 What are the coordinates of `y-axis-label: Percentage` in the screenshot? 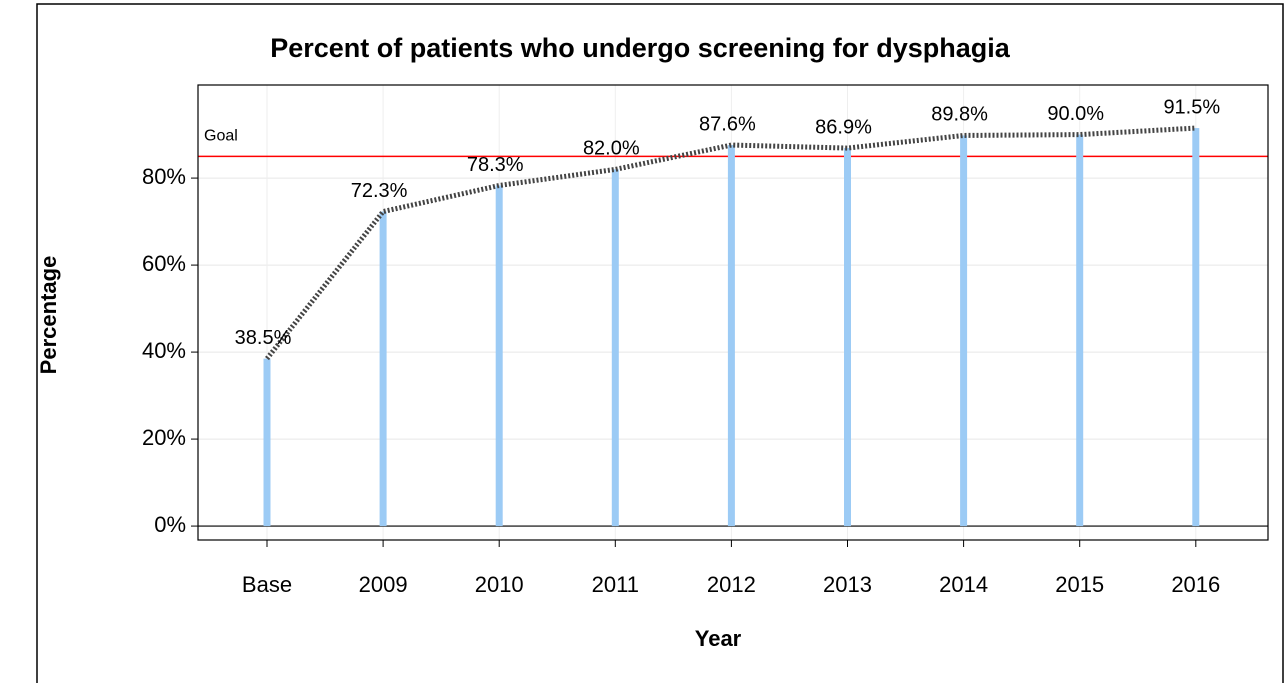 It's located at (48, 315).